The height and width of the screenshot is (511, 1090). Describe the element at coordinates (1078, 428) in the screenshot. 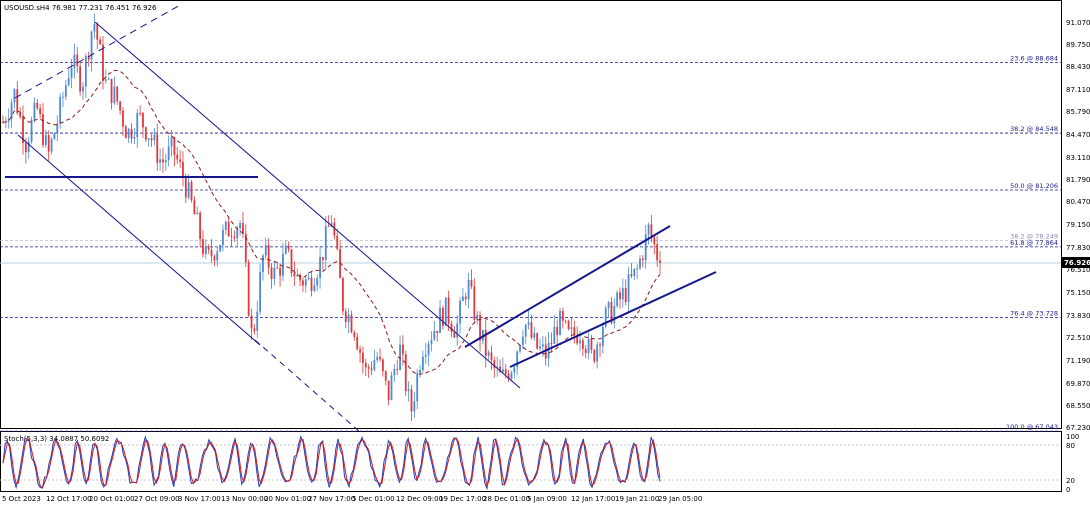

I see `price-tick: 67.230` at that location.